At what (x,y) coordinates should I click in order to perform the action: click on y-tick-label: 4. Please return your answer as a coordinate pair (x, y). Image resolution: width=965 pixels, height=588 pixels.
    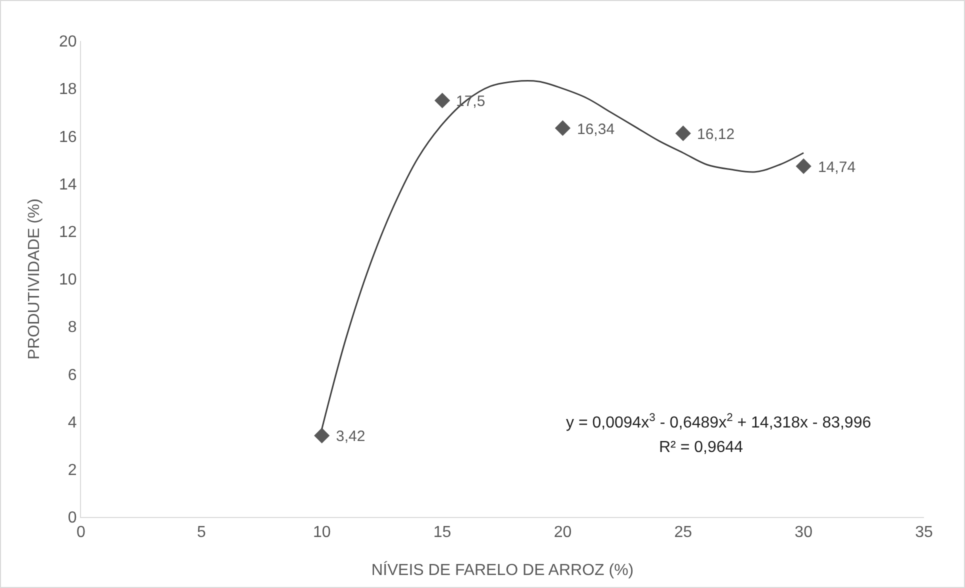
    Looking at the image, I should click on (72, 423).